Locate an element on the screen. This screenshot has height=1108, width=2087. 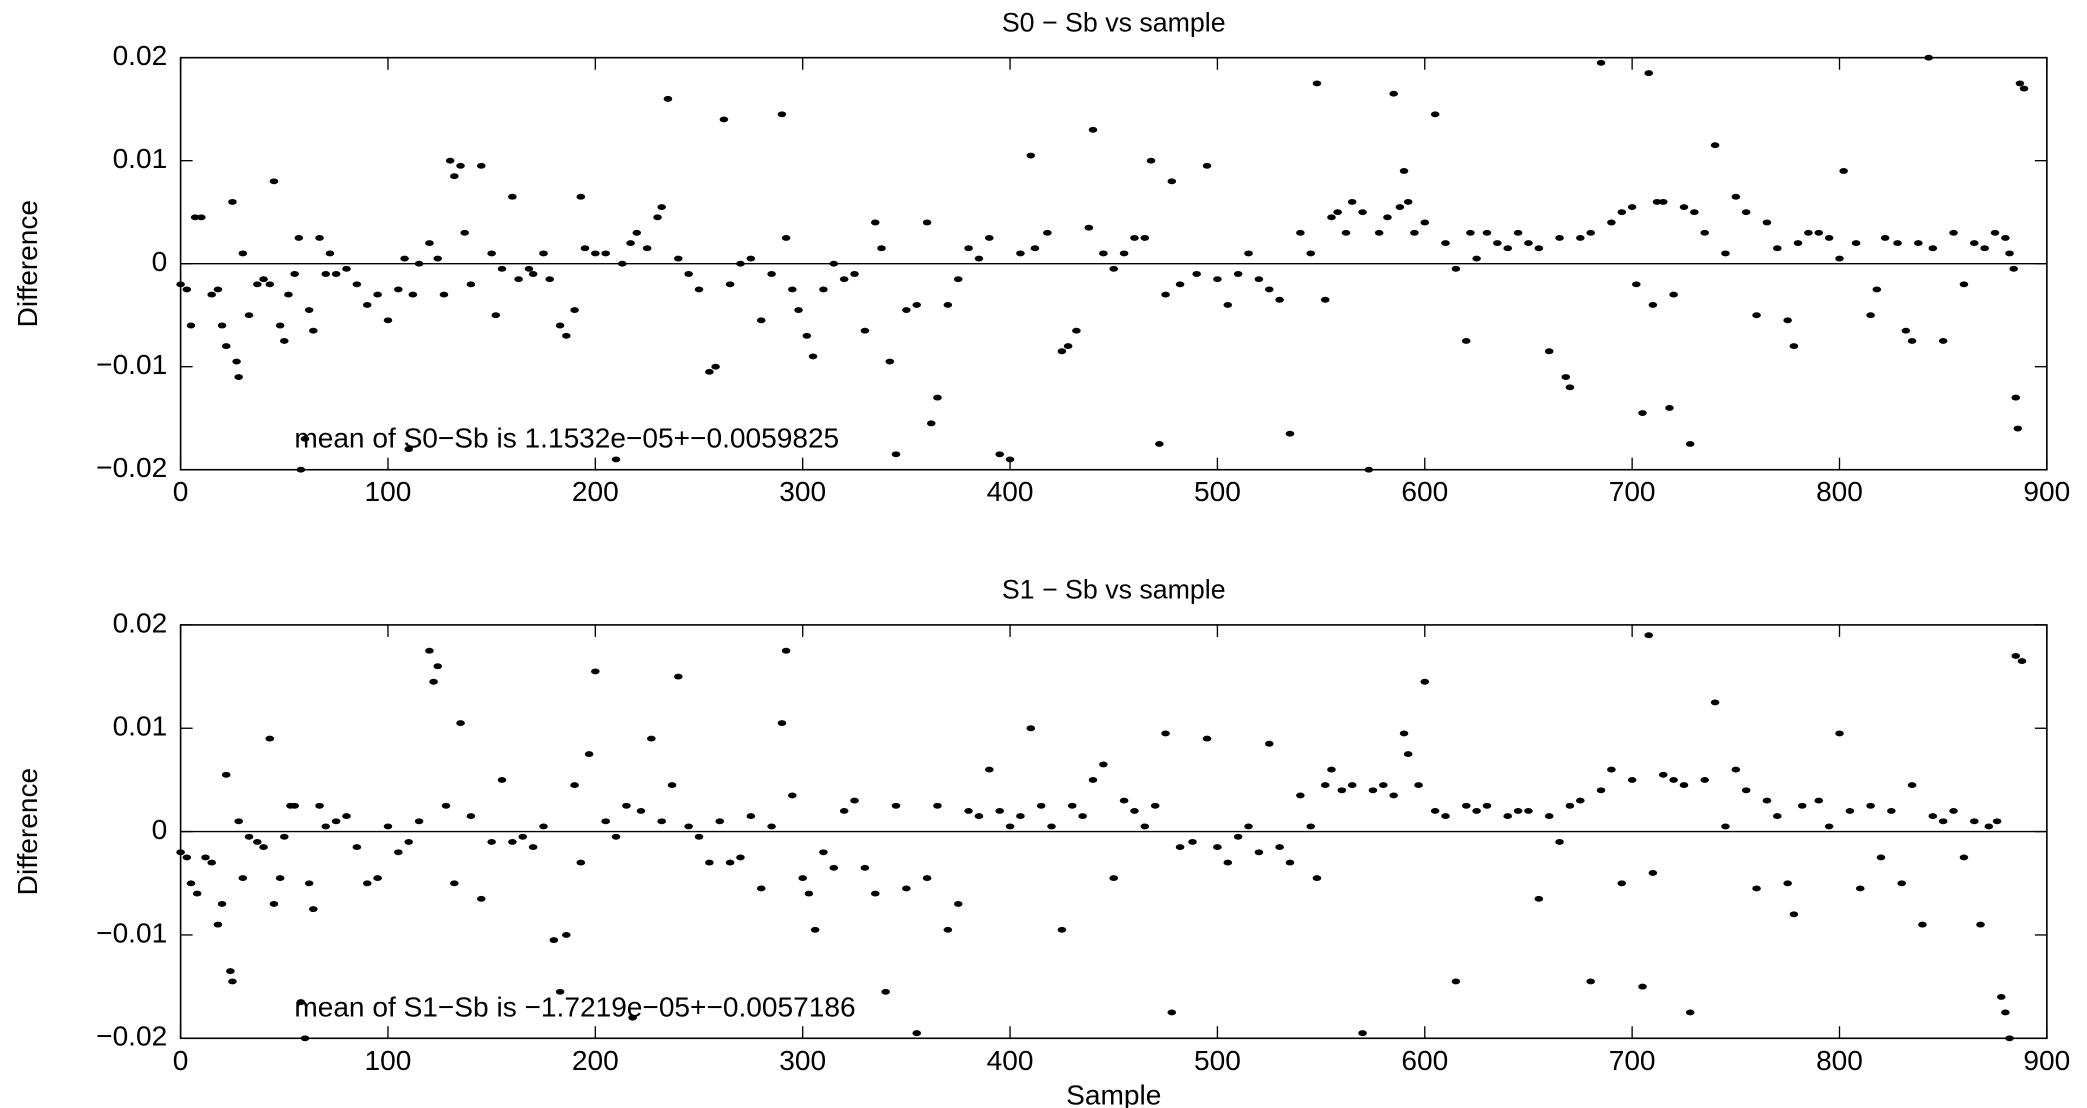
x-tick-label: 400 is located at coordinates (1010, 1060).